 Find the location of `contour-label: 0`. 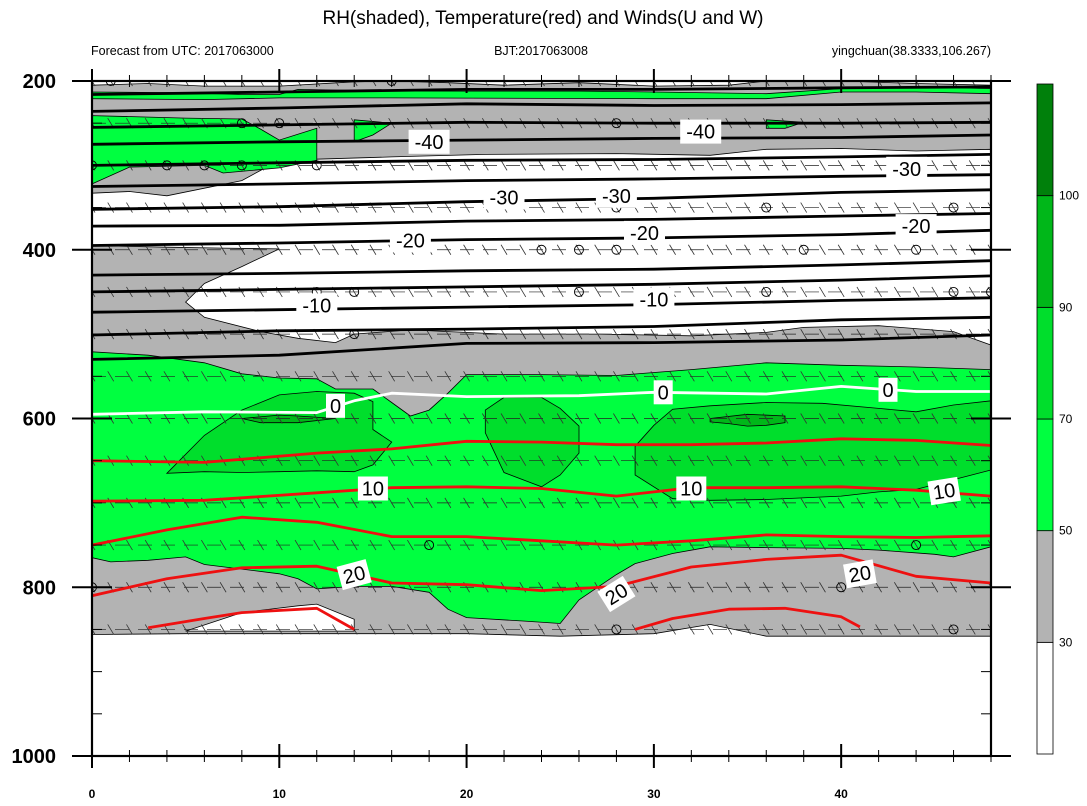

contour-label: 0 is located at coordinates (335, 405).